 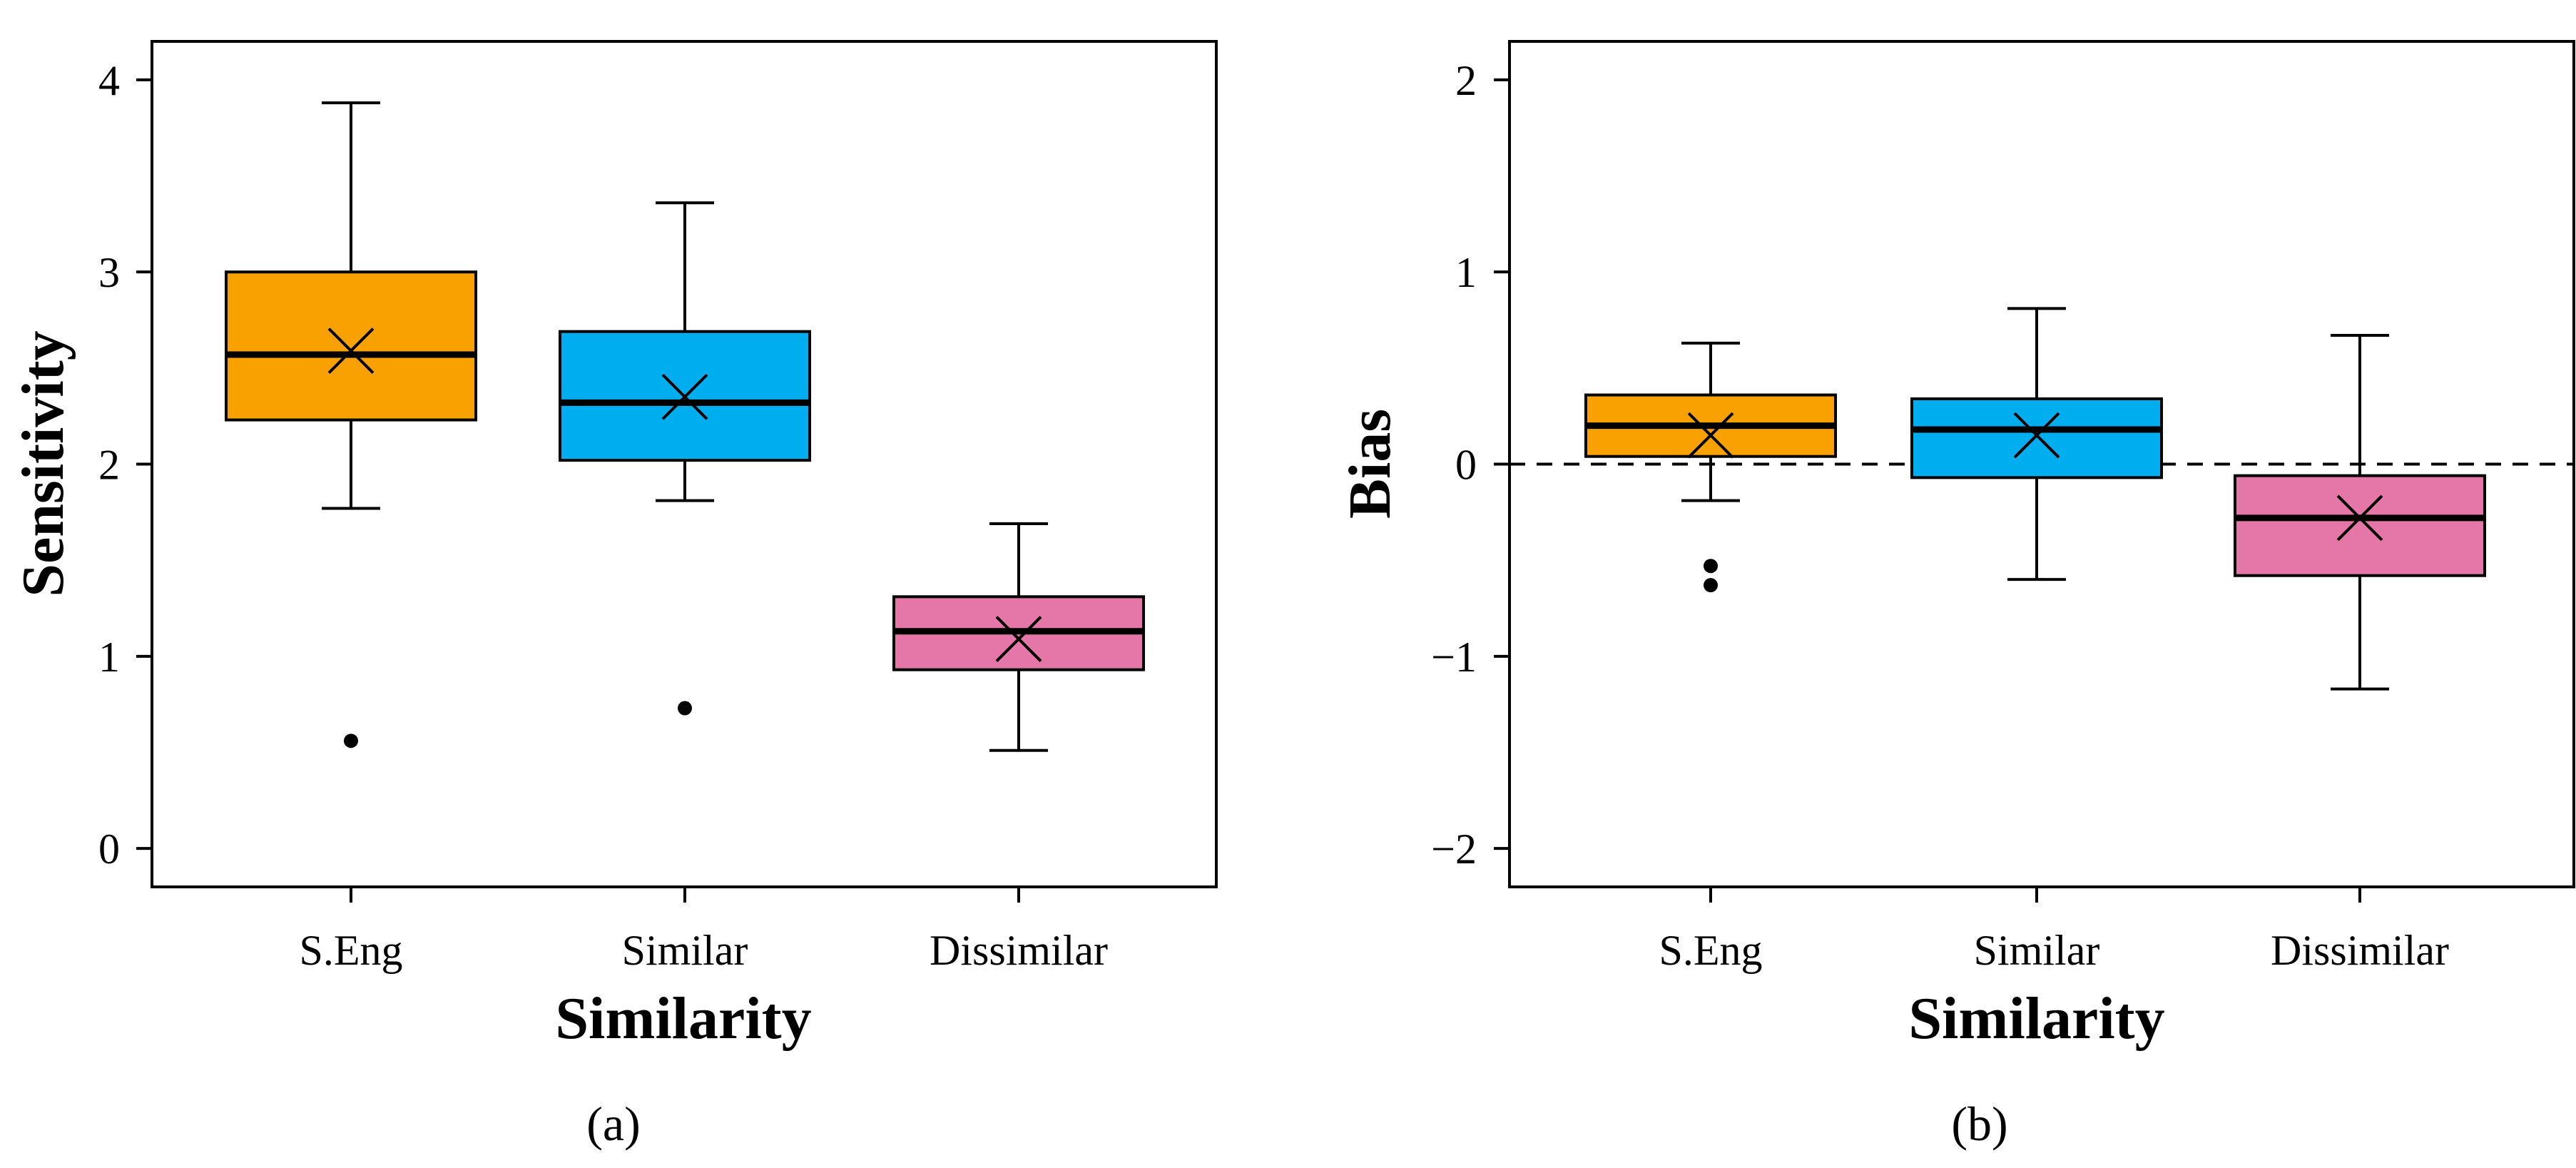 What do you see at coordinates (1370, 464) in the screenshot?
I see `y-axis-title: Bias` at bounding box center [1370, 464].